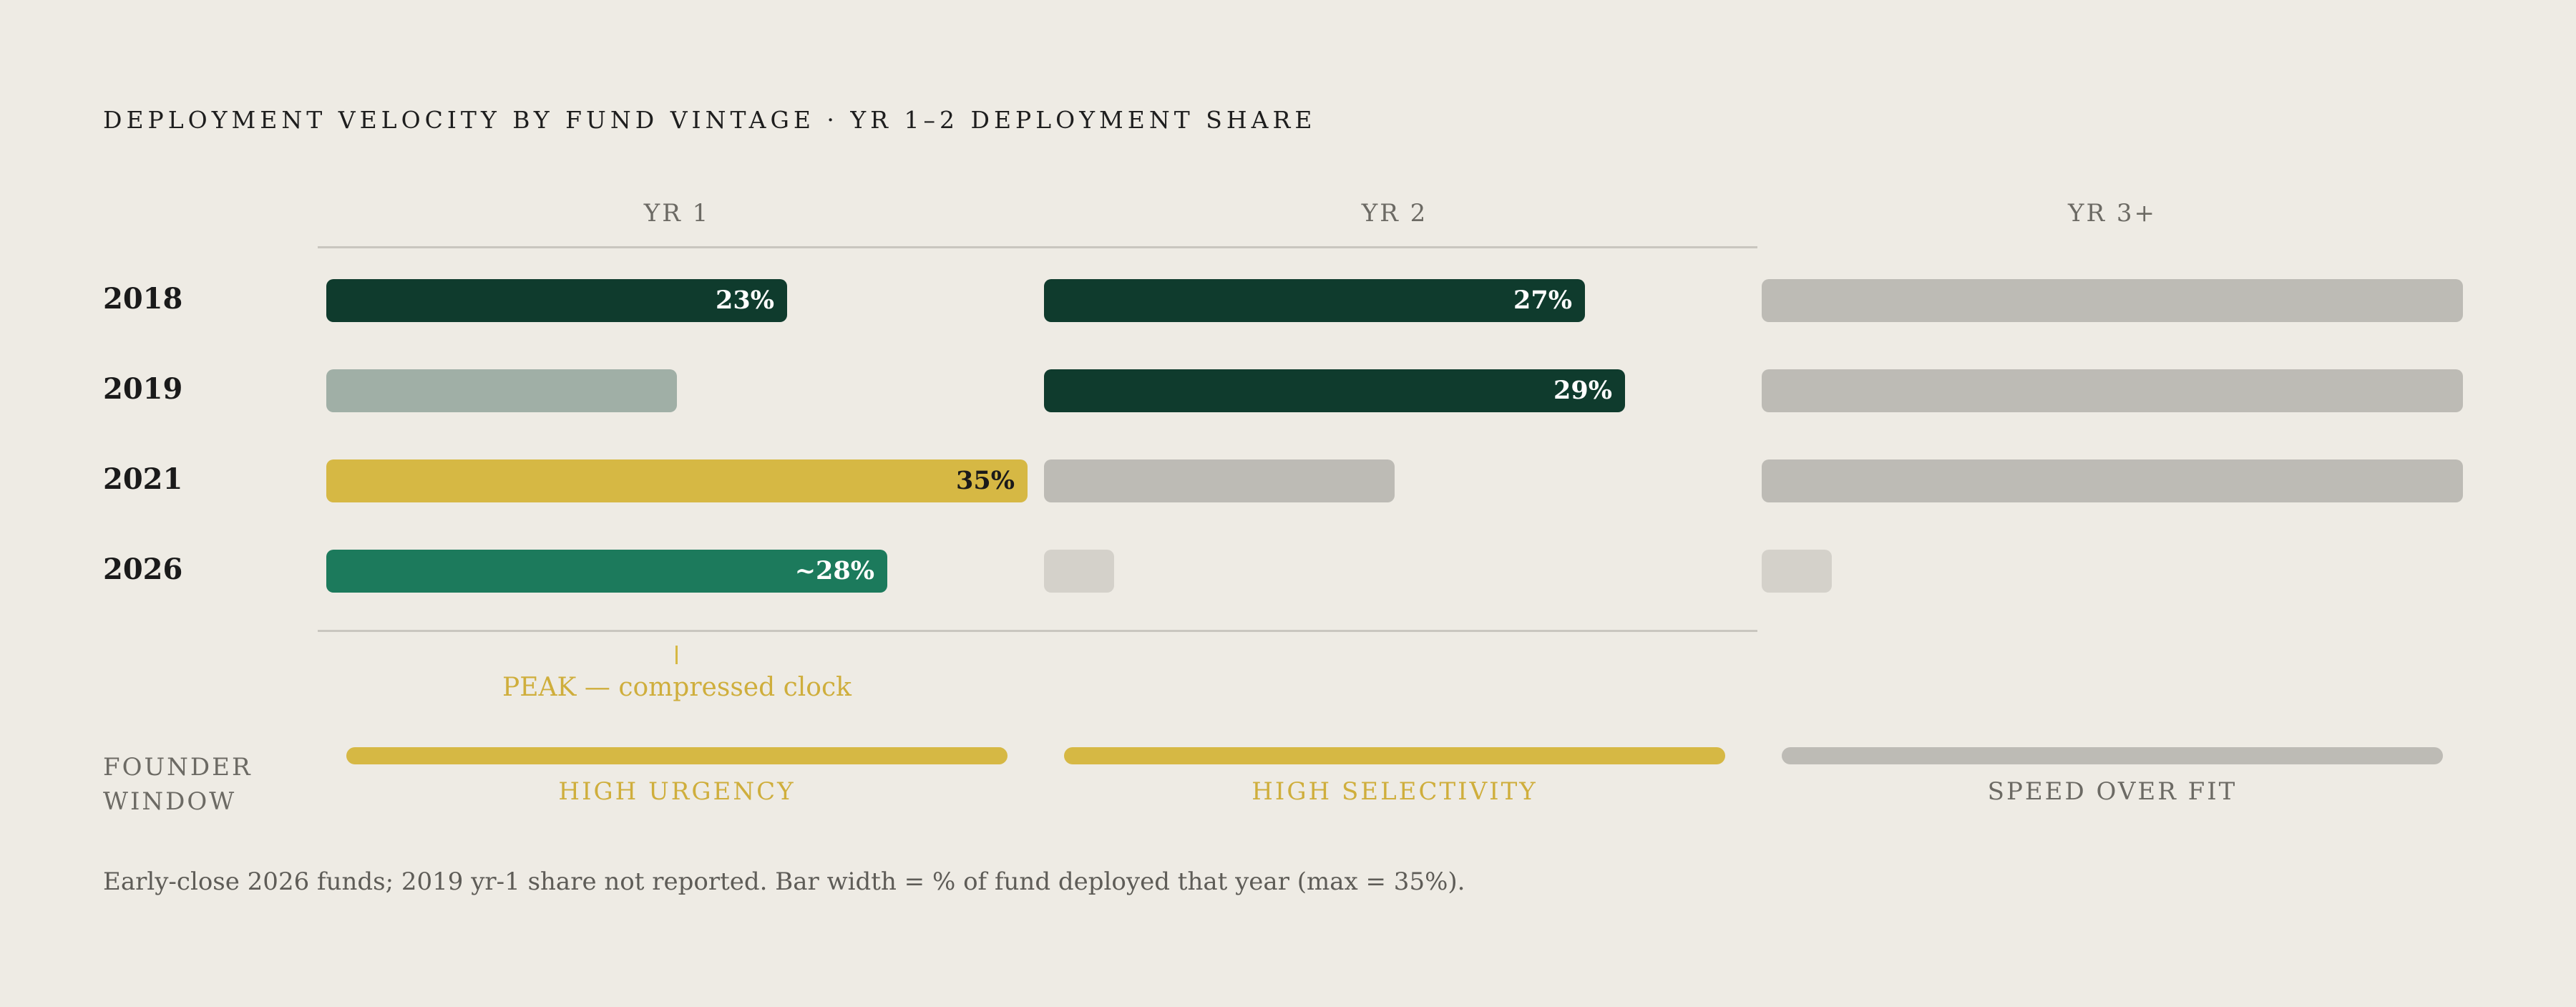  What do you see at coordinates (1037, 247) in the screenshot?
I see `top-rule` at bounding box center [1037, 247].